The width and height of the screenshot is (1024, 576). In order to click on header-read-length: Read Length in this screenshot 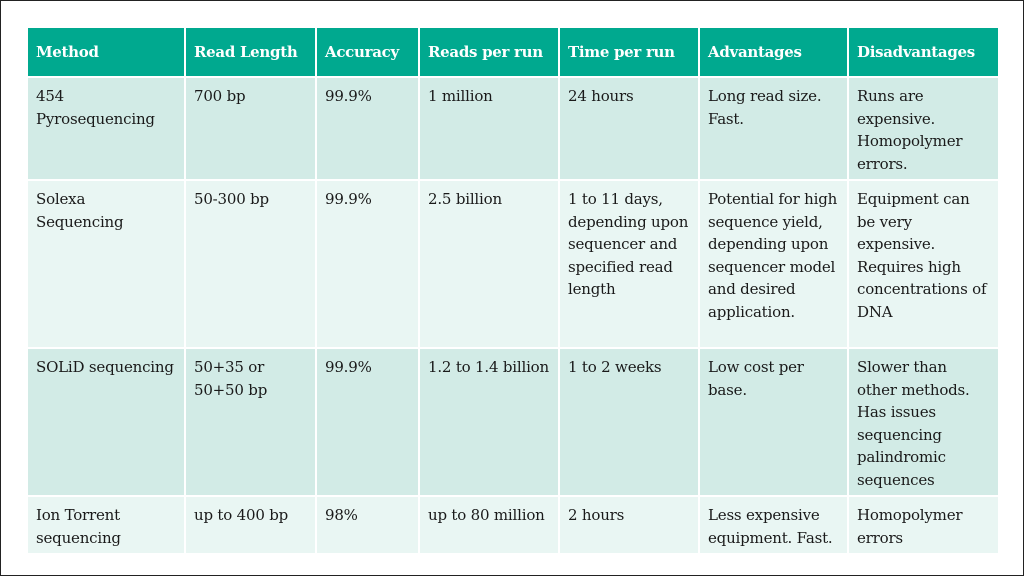, I will do `click(251, 52)`.